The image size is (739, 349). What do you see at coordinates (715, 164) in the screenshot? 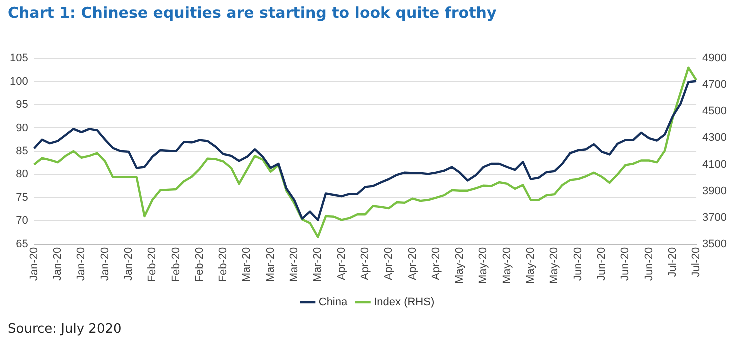
I see `y2-tick-label: 4100` at bounding box center [715, 164].